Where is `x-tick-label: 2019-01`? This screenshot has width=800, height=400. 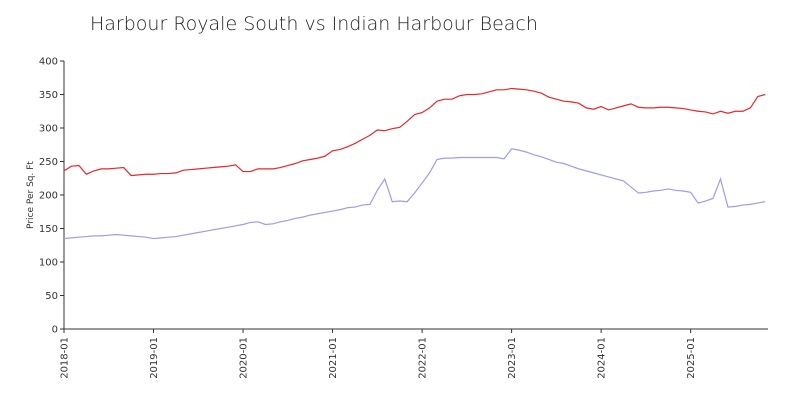 x-tick-label: 2019-01 is located at coordinates (154, 358).